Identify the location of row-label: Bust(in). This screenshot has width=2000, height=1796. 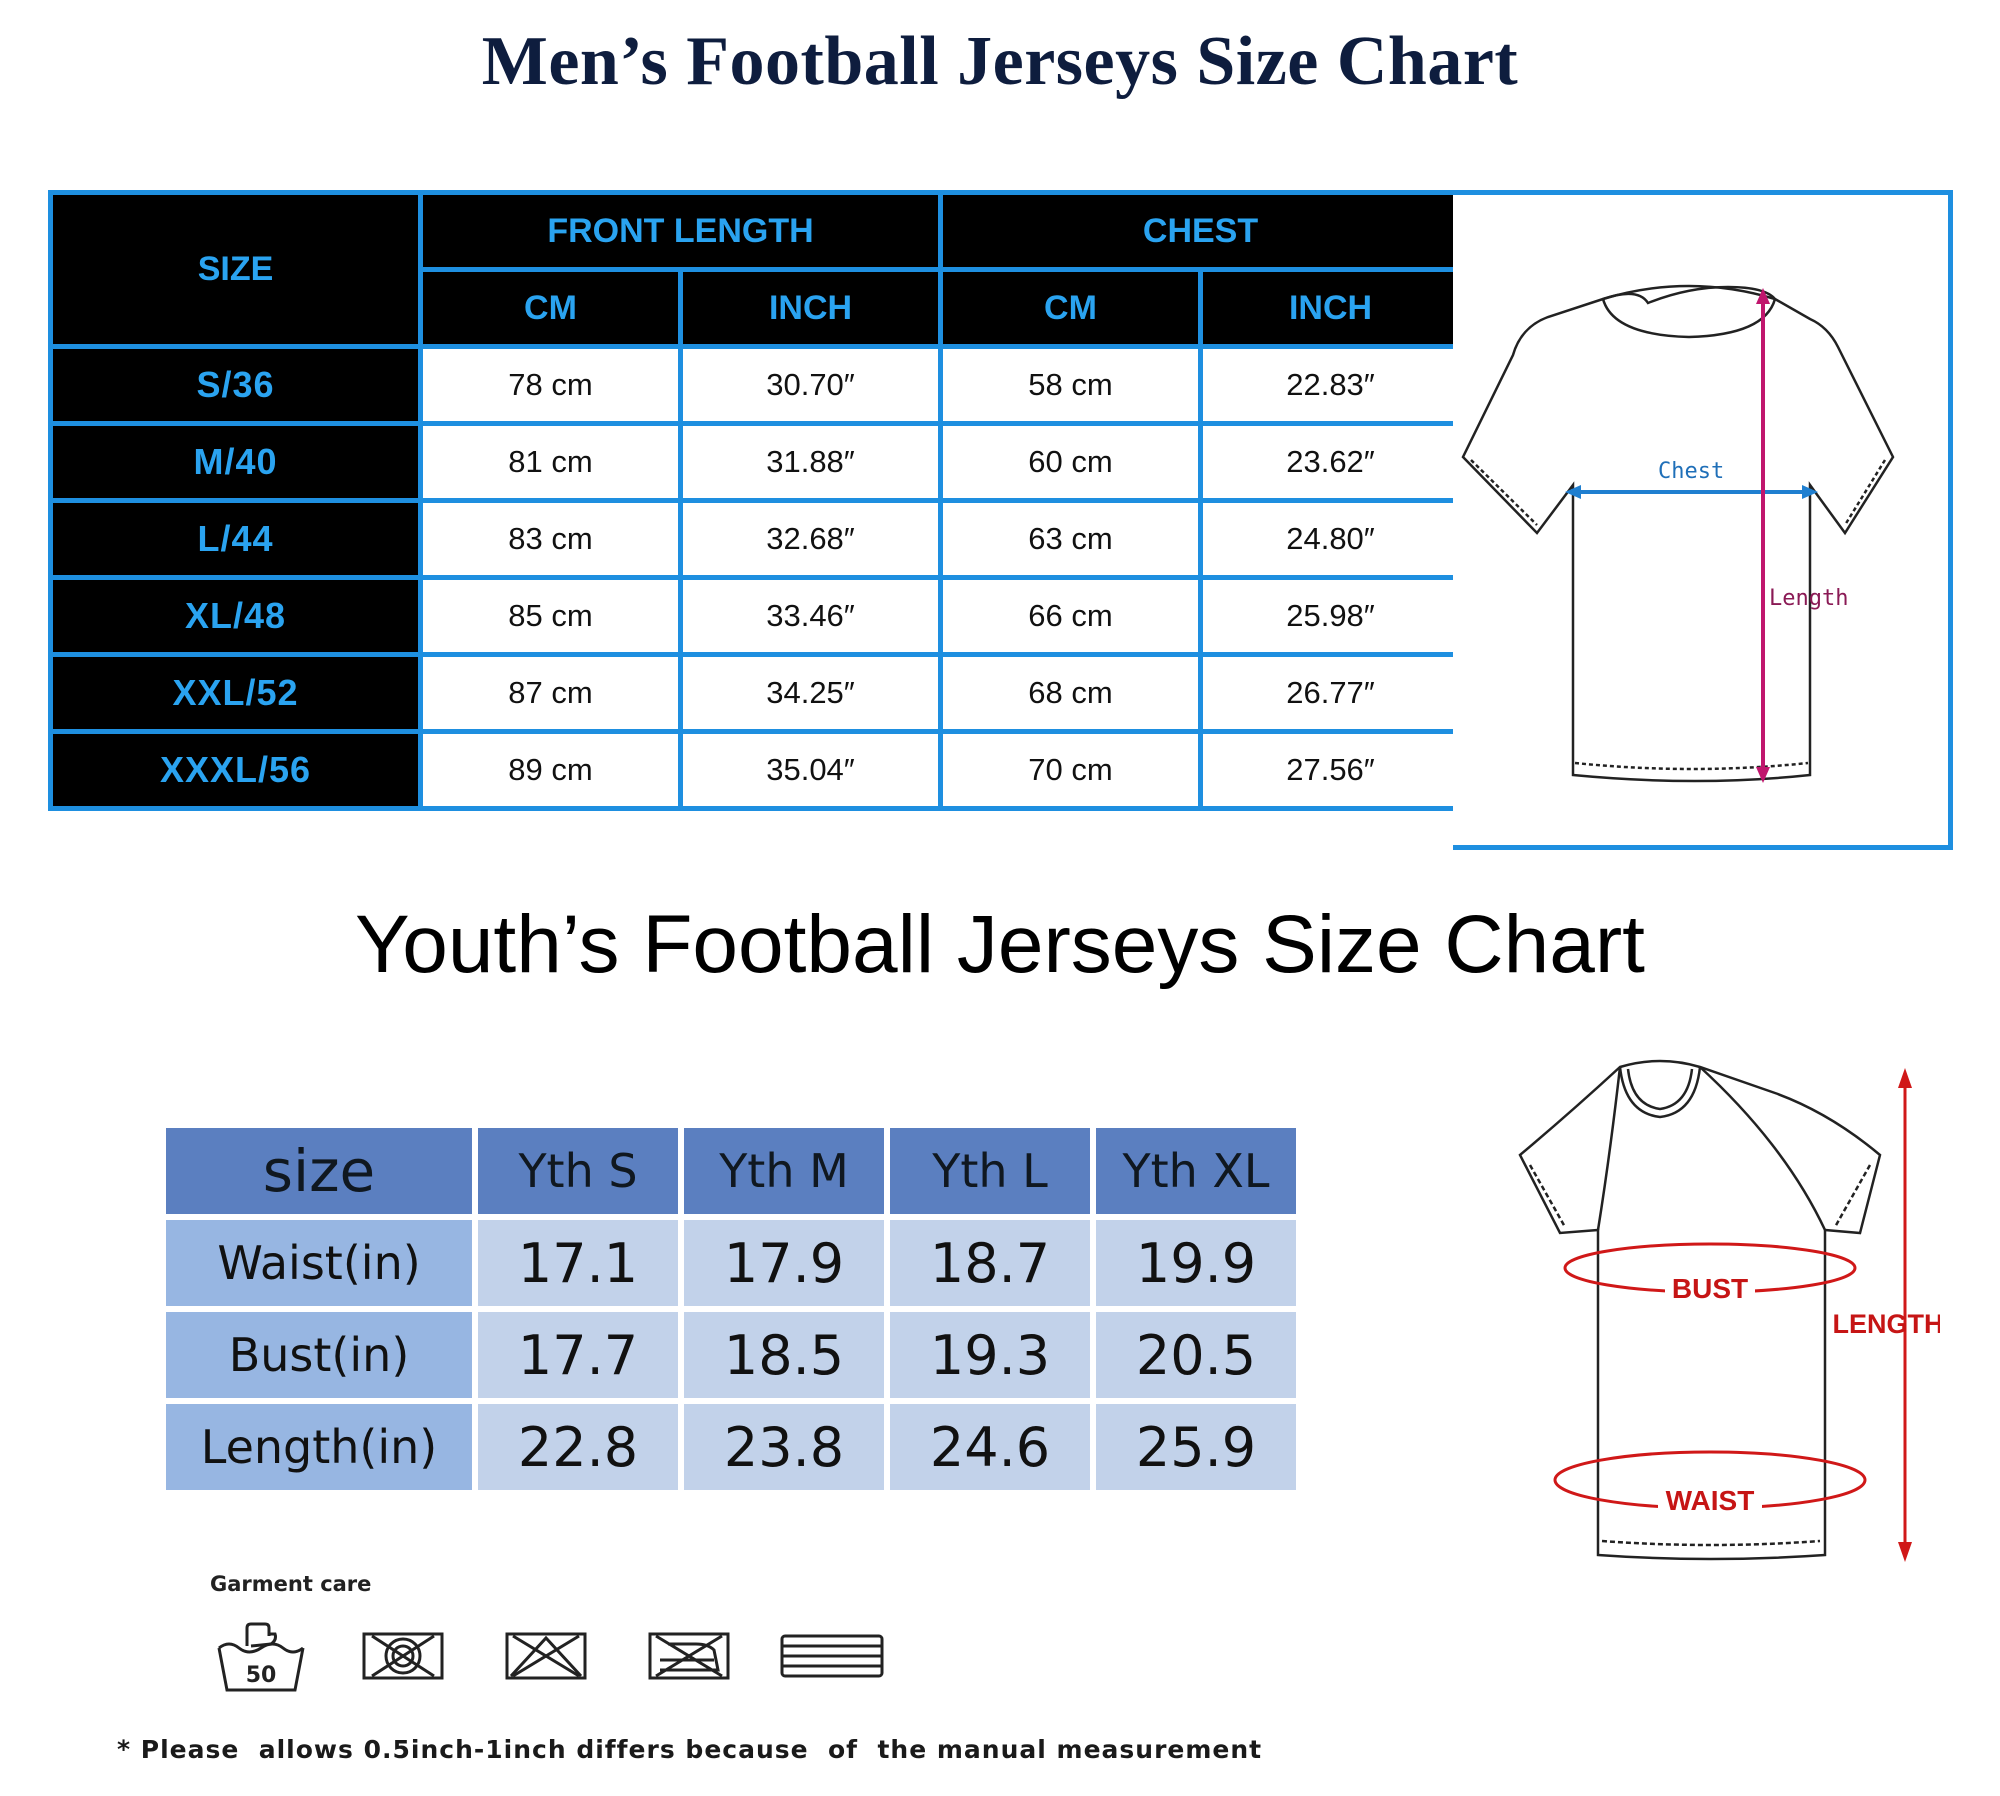
(319, 1355).